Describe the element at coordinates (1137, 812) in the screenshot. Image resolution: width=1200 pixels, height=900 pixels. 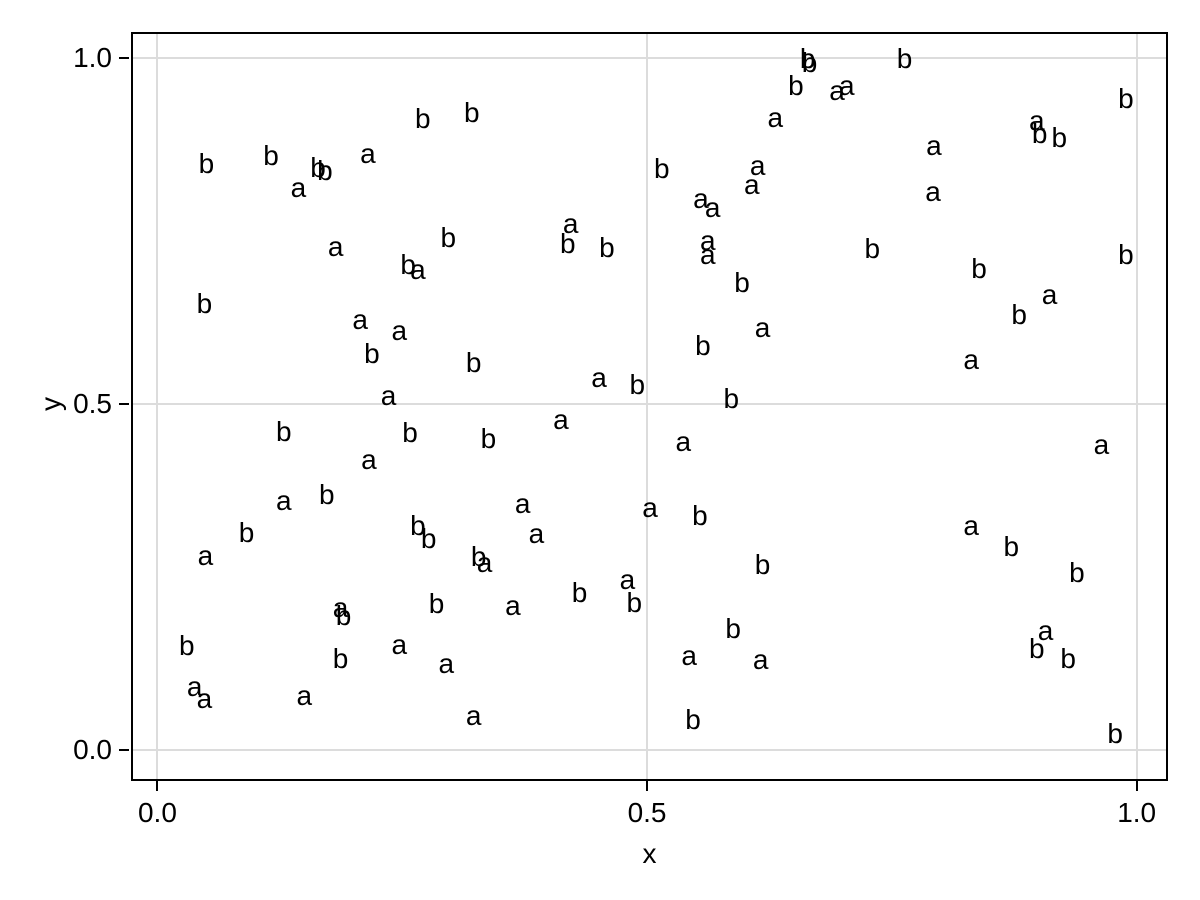
I see `x-tick-label: 1.0` at that location.